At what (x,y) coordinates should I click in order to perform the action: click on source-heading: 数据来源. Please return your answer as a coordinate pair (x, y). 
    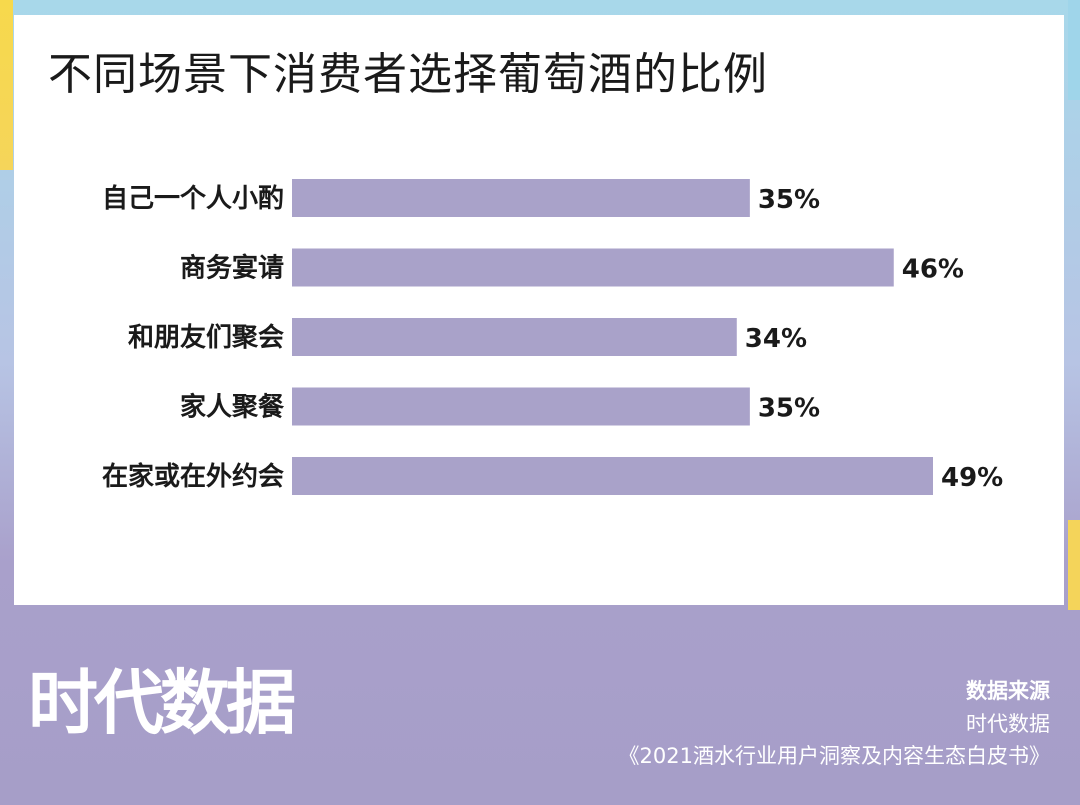
    Looking at the image, I should click on (1008, 691).